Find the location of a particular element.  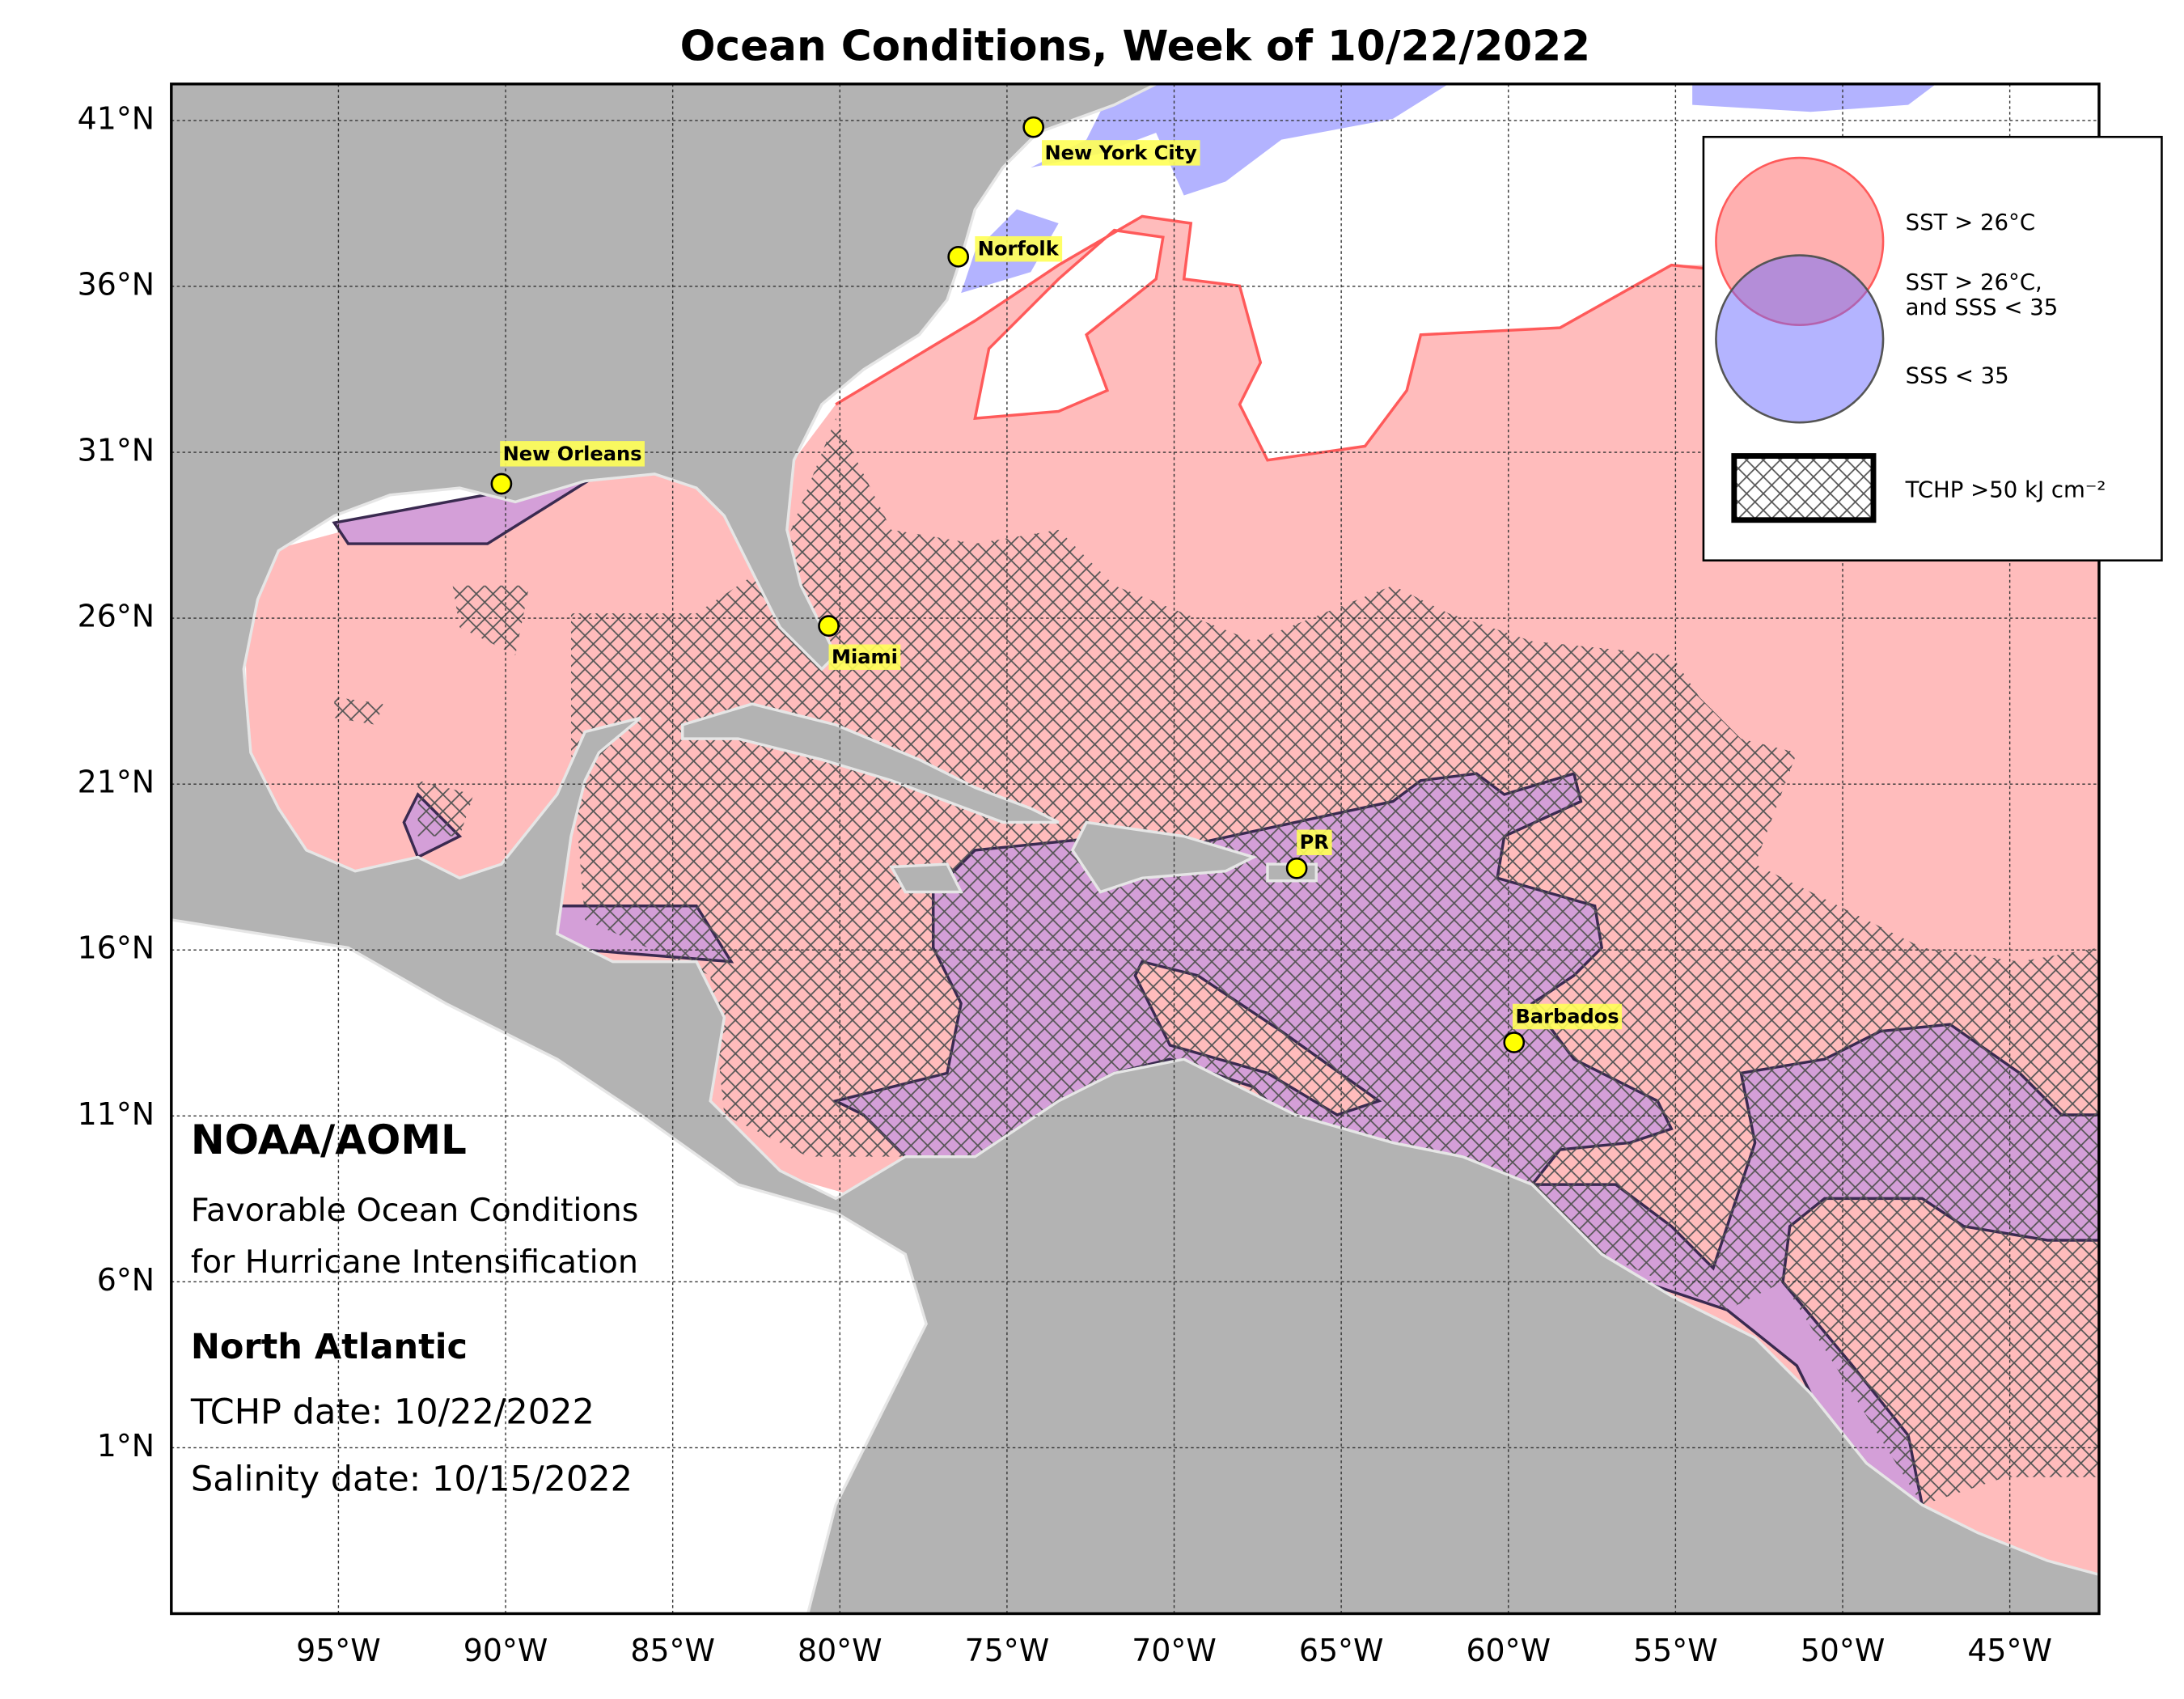

legend-label: SSS < 35 is located at coordinates (1958, 375).